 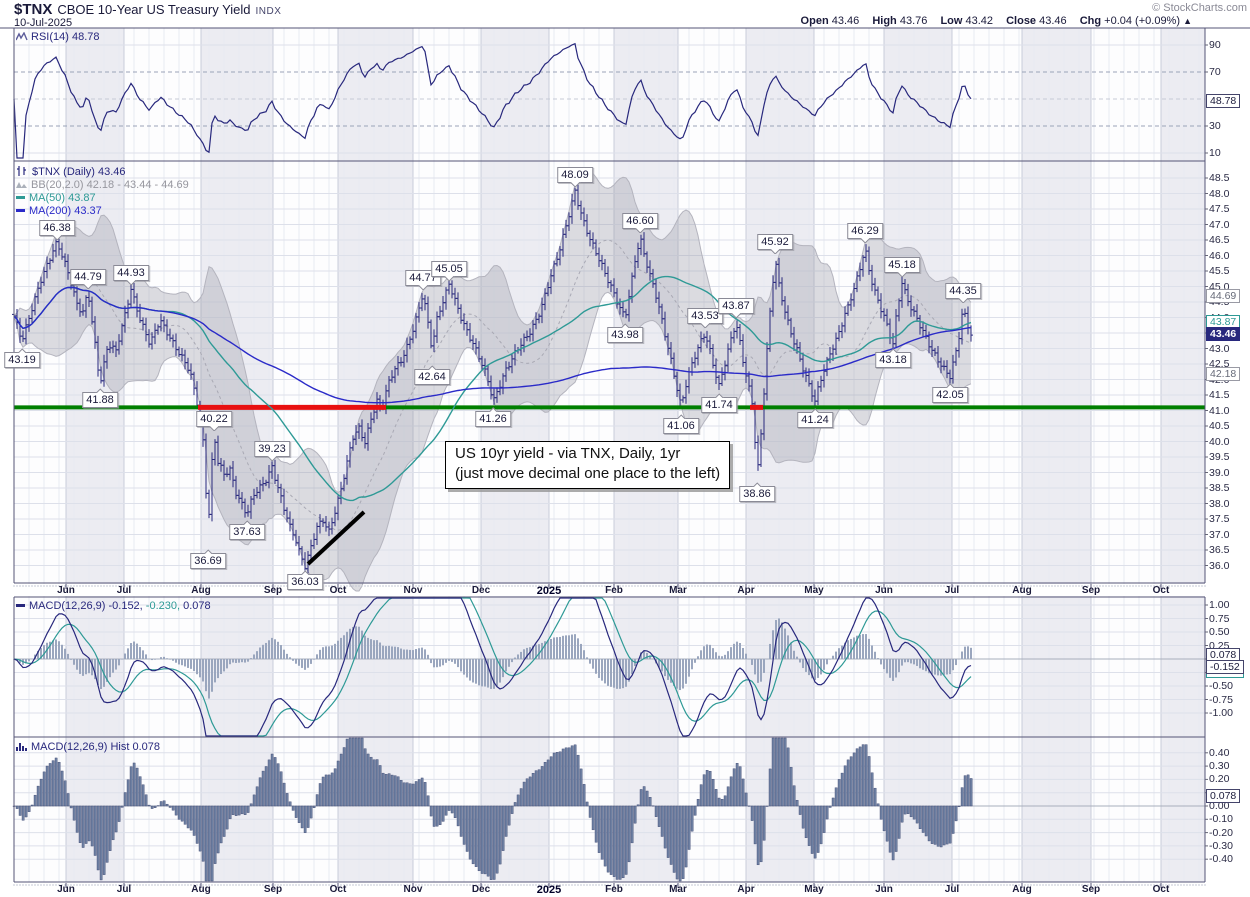 What do you see at coordinates (21, 171) in the screenshot?
I see `candlestick-icon` at bounding box center [21, 171].